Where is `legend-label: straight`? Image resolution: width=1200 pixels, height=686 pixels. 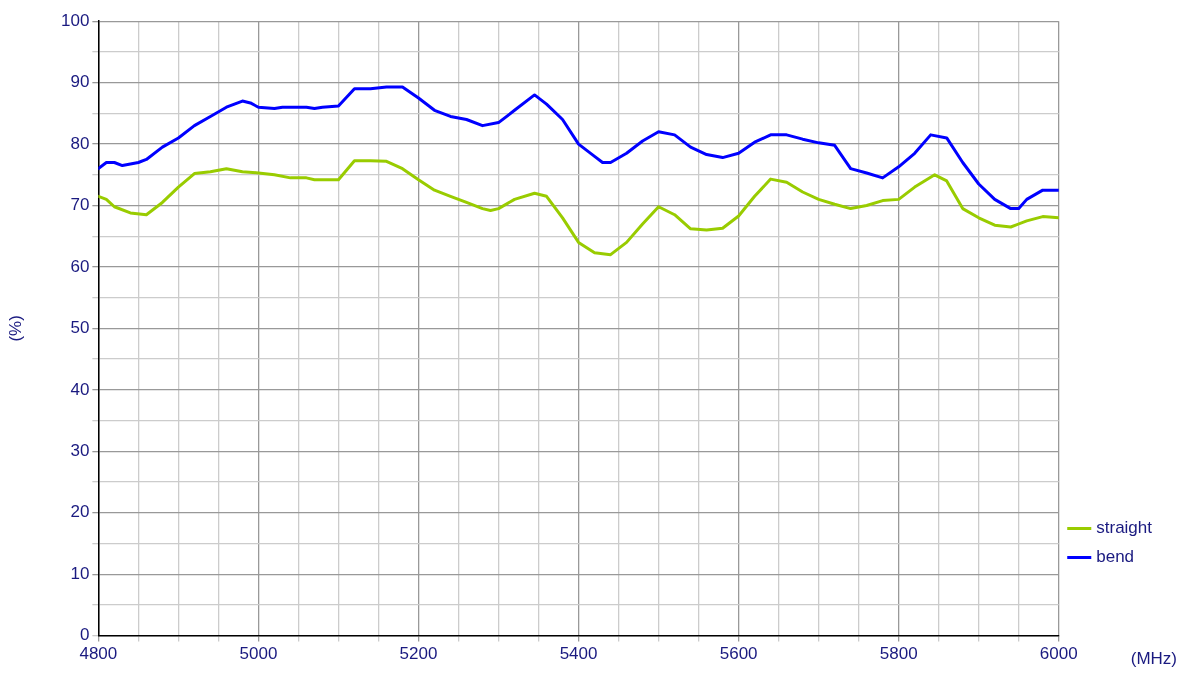
legend-label: straight is located at coordinates (1124, 528).